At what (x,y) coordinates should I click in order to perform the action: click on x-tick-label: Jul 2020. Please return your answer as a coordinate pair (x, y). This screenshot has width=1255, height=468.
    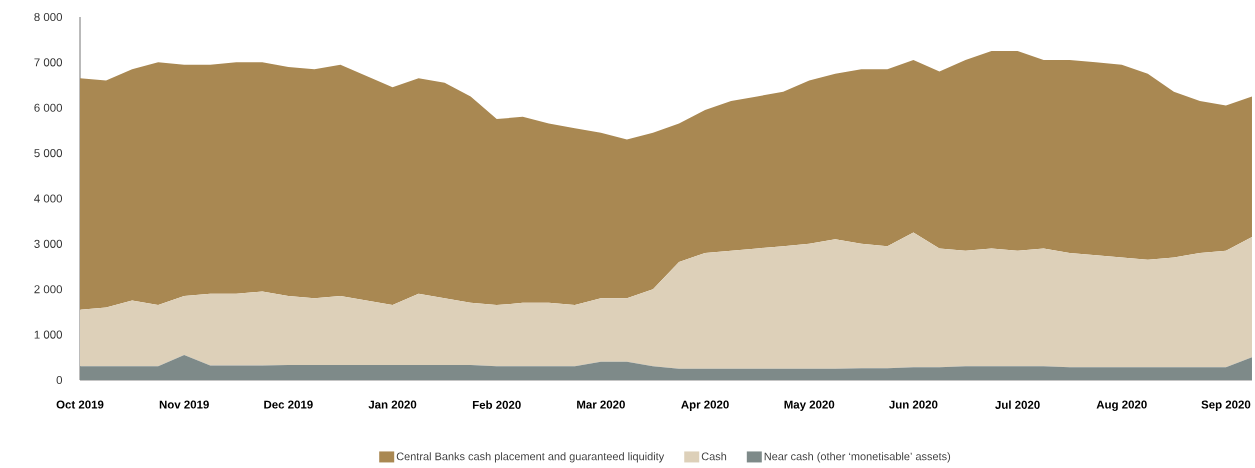
    Looking at the image, I should click on (1017, 404).